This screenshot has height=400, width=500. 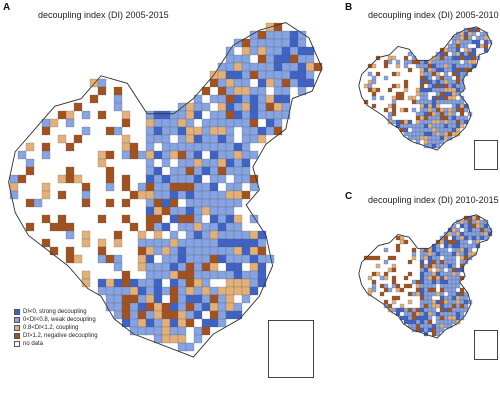 What do you see at coordinates (349, 7) in the screenshot?
I see `panel-b-letter: B` at bounding box center [349, 7].